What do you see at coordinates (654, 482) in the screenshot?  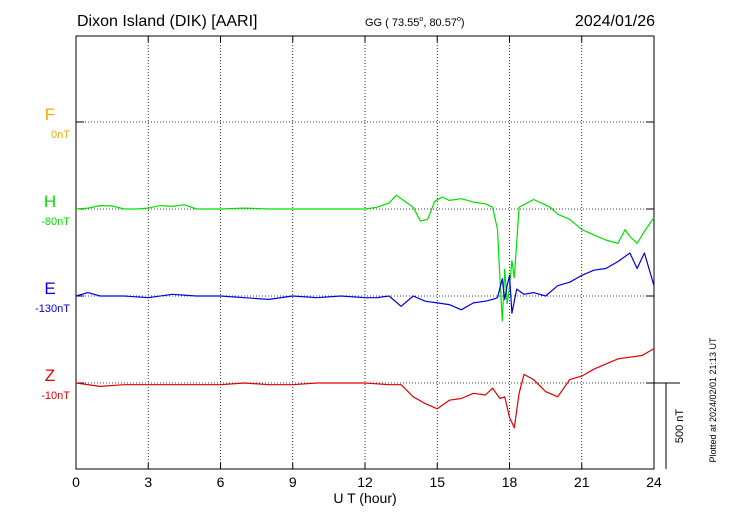 I see `x-tick-label-24: 24` at bounding box center [654, 482].